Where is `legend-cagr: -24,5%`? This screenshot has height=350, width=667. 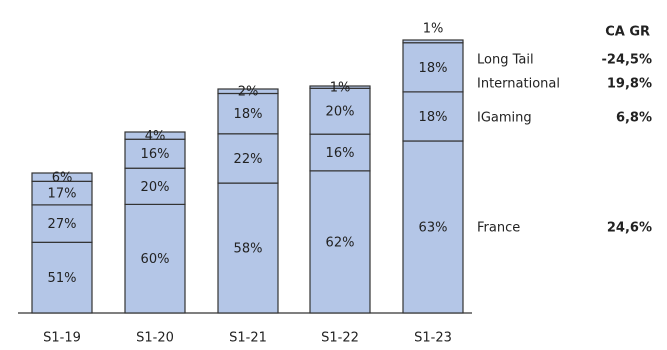 legend-cagr: -24,5% is located at coordinates (627, 60).